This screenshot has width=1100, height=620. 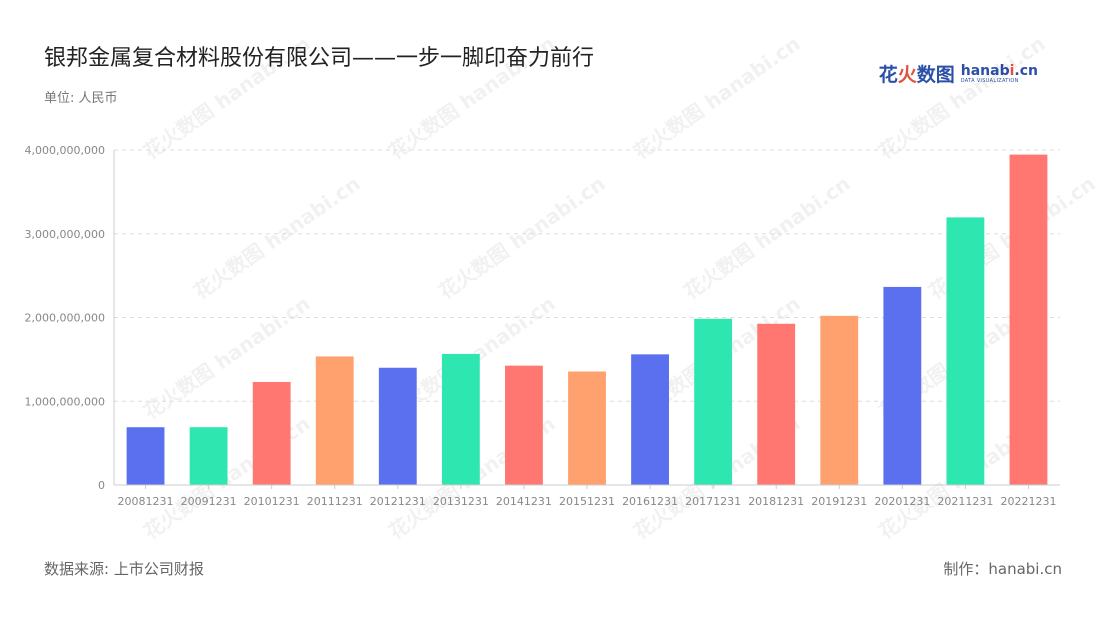 I want to click on x-tick-label: 20091231, so click(x=209, y=501).